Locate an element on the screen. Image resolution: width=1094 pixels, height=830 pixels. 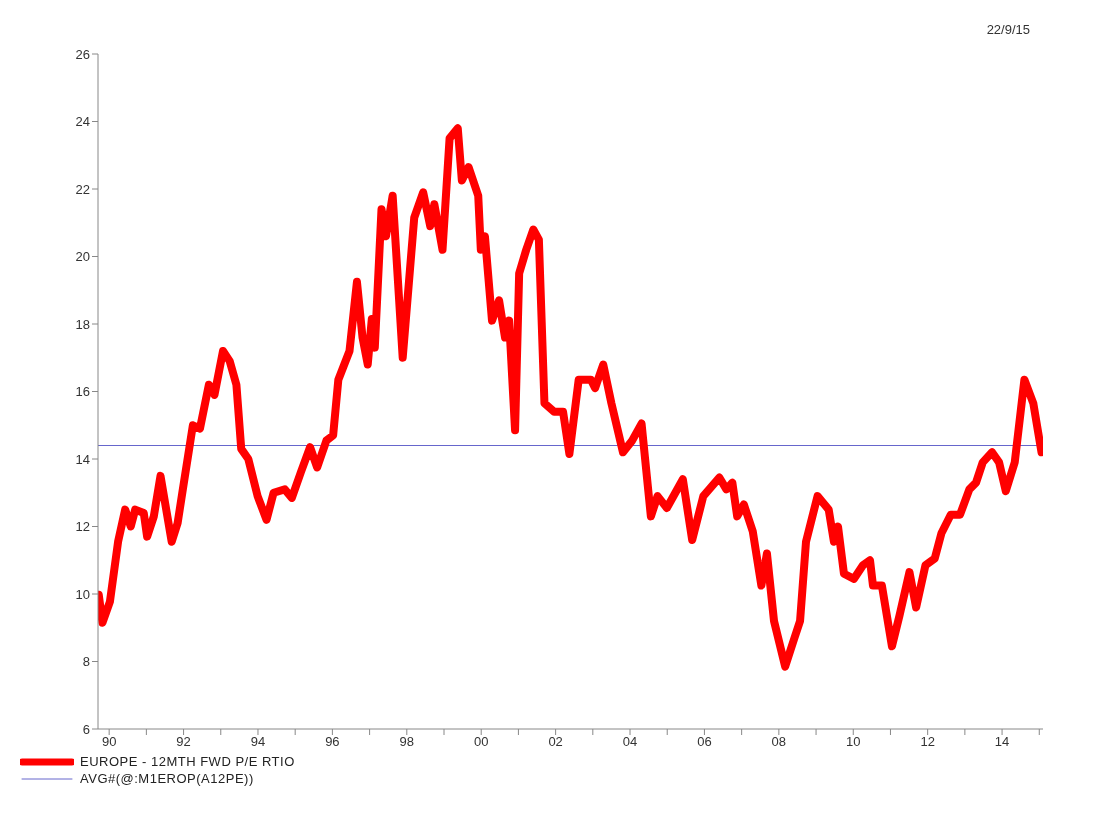
y-tick-label: 12 is located at coordinates (82, 527).